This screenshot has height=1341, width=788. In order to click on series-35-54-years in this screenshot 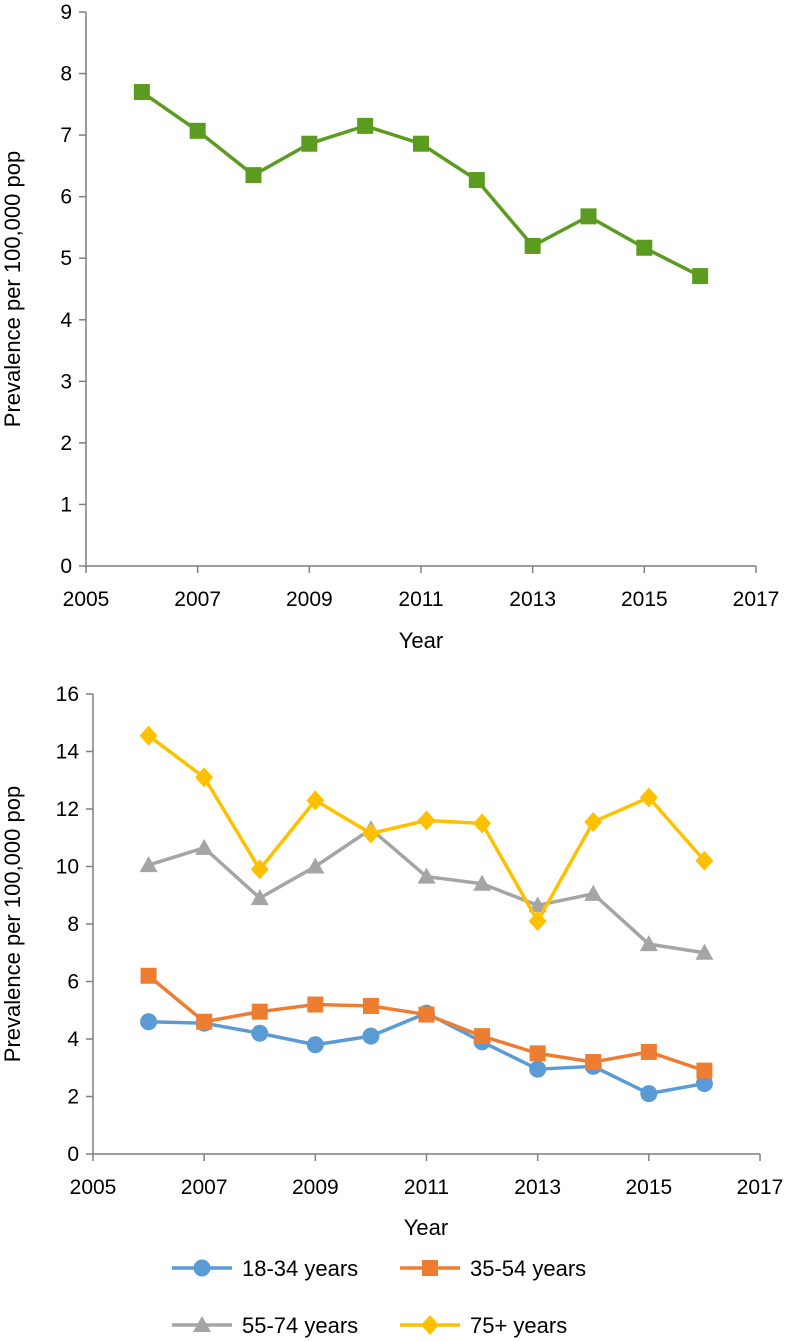, I will do `click(426, 1023)`.